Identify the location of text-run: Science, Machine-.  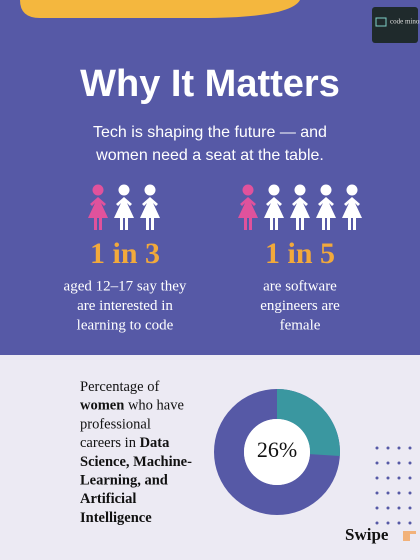
(136, 462).